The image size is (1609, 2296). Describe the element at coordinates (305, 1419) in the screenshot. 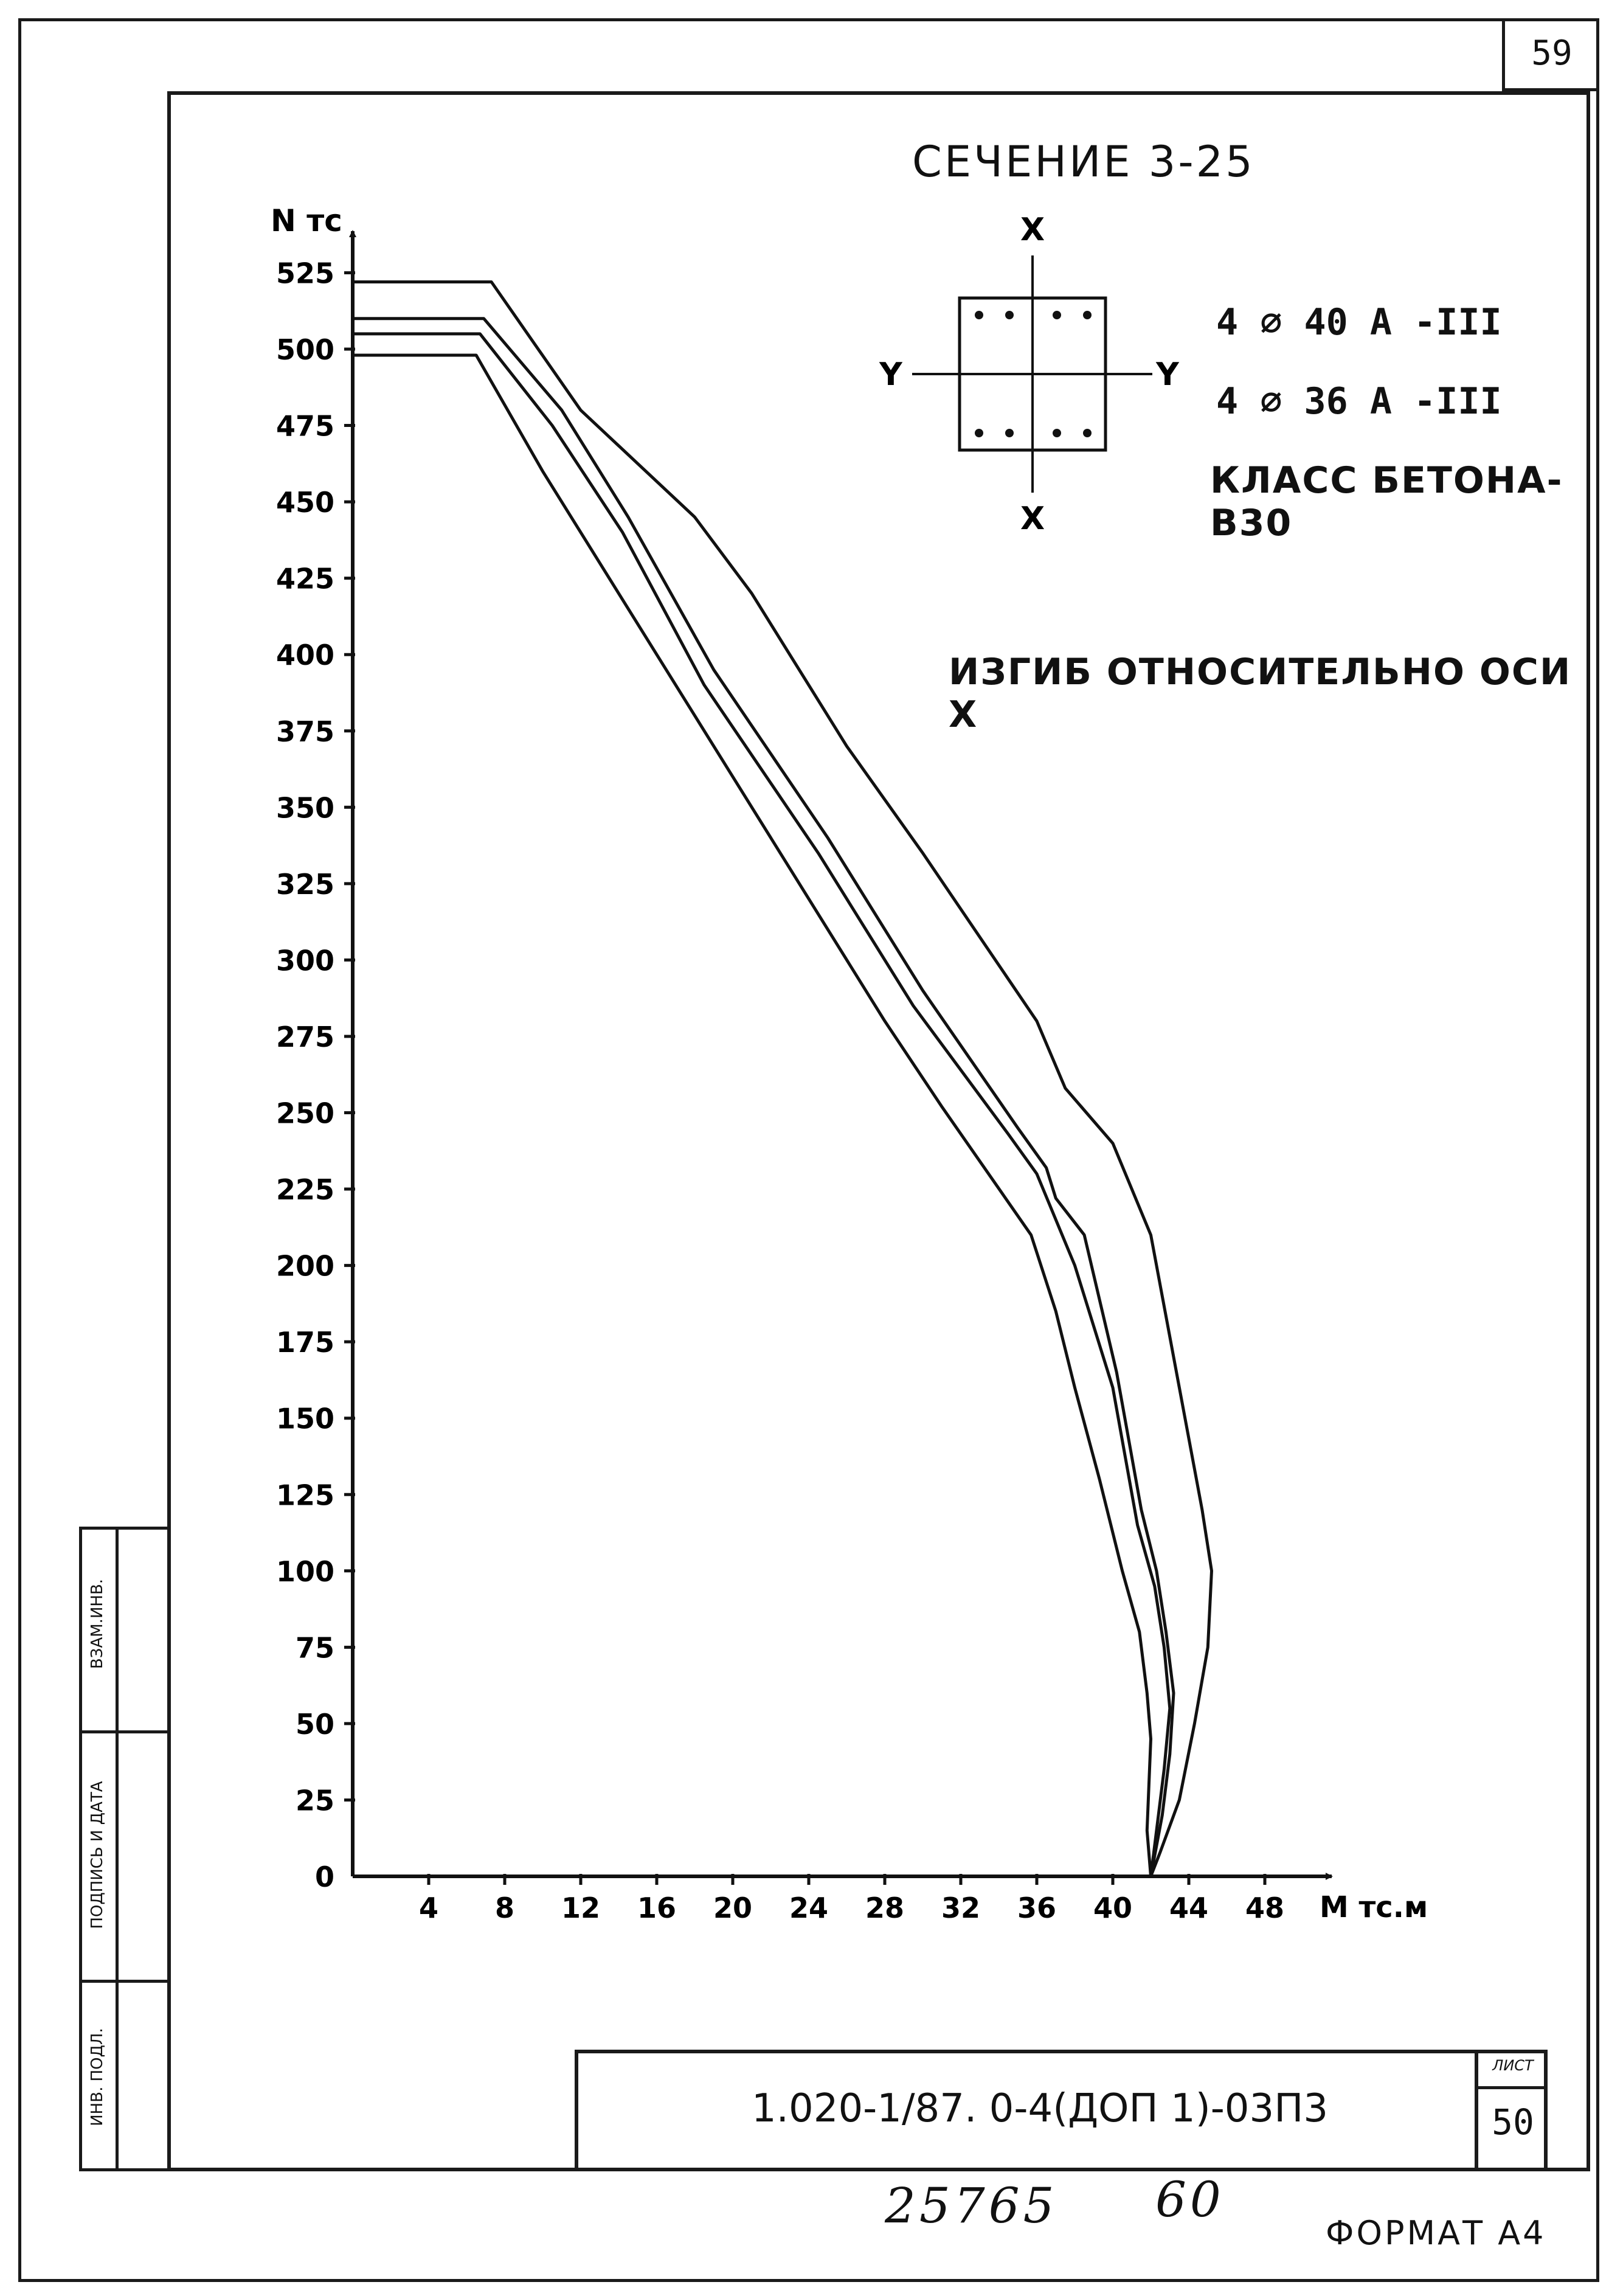

I see `y-tick-label: 150` at that location.